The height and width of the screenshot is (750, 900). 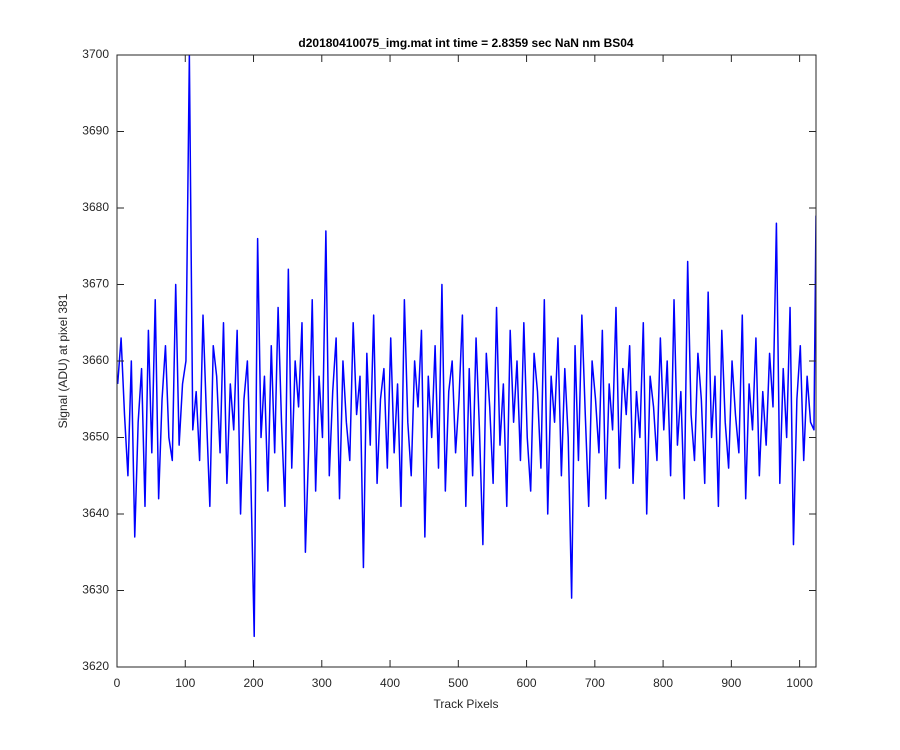 What do you see at coordinates (527, 683) in the screenshot?
I see `x-tick-label: 600` at bounding box center [527, 683].